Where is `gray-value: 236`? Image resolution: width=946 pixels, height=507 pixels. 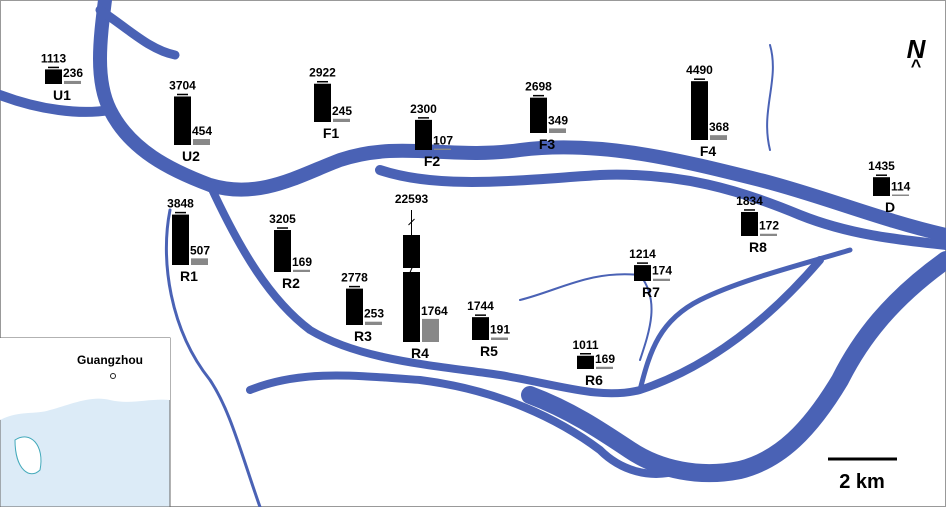 gray-value: 236 is located at coordinates (73, 73).